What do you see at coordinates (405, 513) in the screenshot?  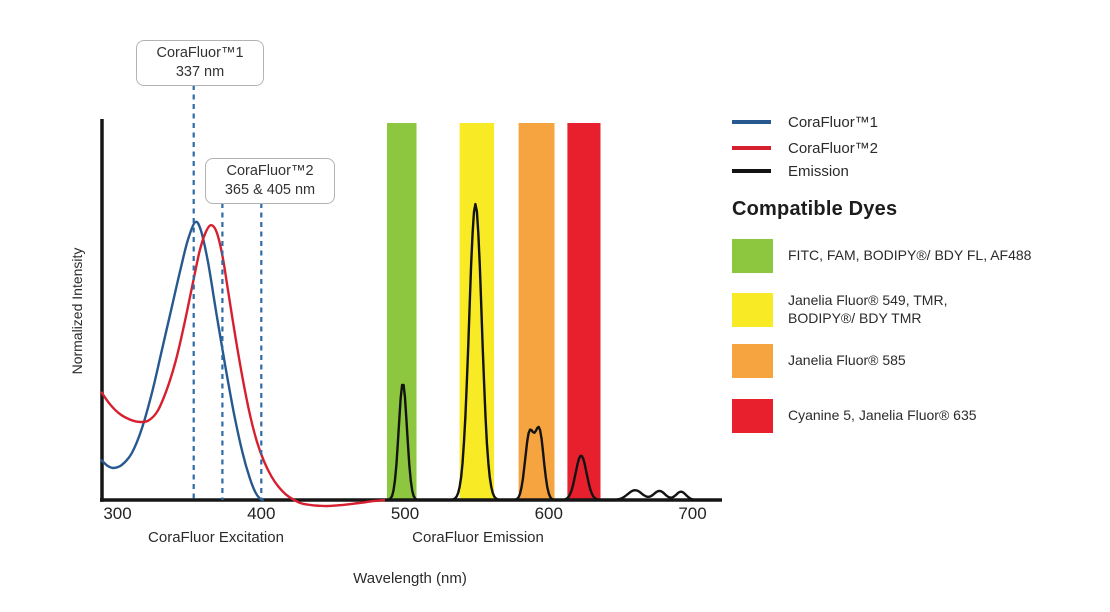 I see `x-tick-500: 500` at bounding box center [405, 513].